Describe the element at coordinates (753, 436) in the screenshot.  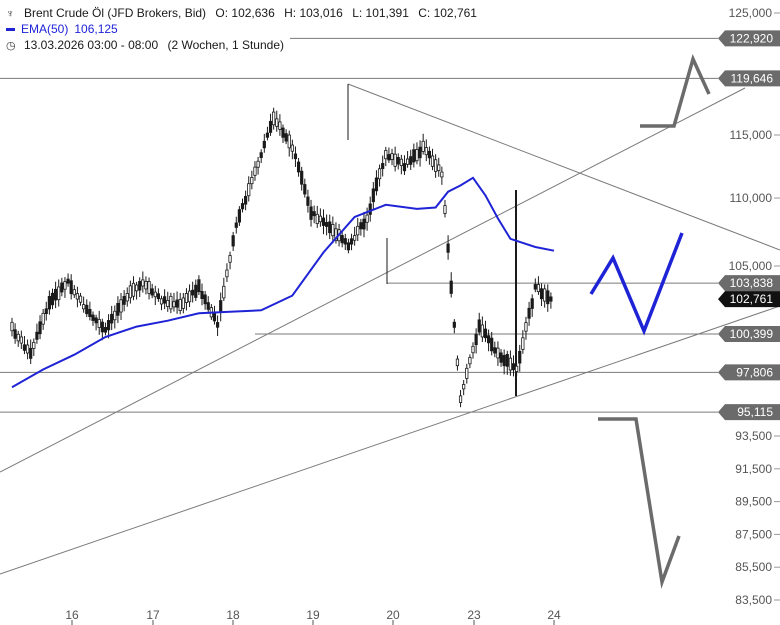
I see `y-tick-label: 93,500` at that location.